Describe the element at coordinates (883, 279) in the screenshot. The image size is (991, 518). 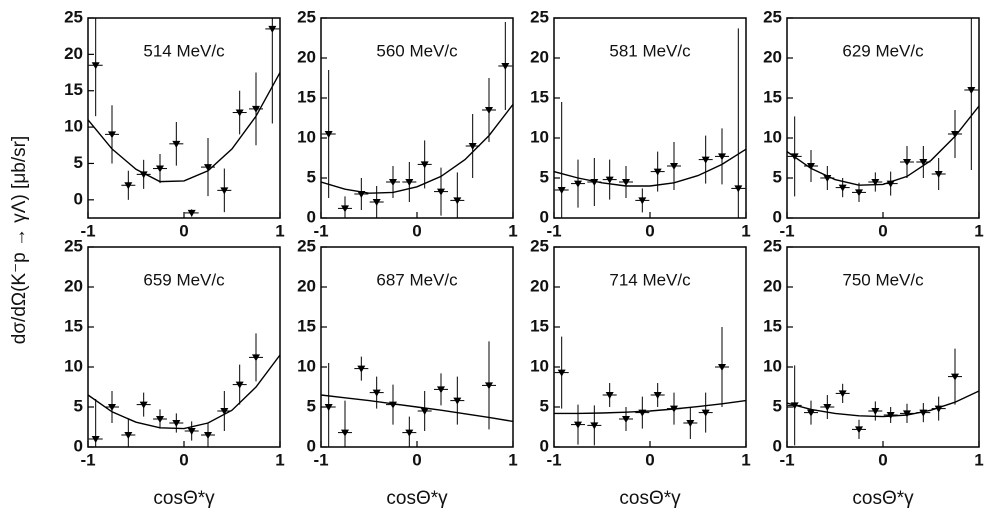
I see `panel-title: 750 MeV/c` at that location.